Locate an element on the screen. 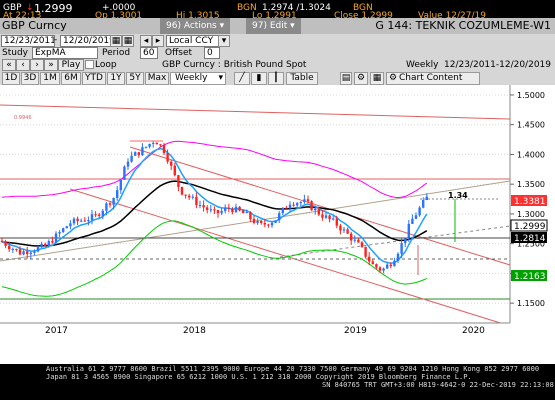 The height and width of the screenshot is (400, 555). fast-forward-icon: » is located at coordinates (51, 65).